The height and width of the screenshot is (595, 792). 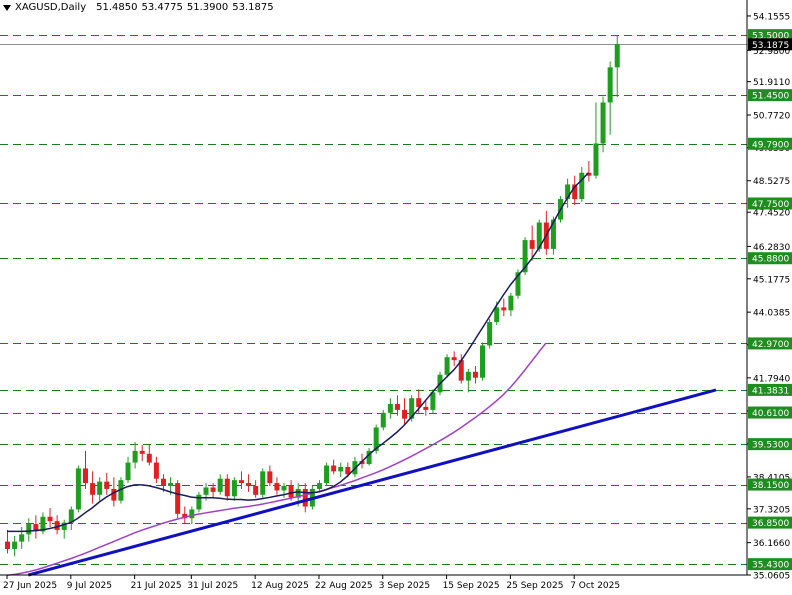 I want to click on level-badge-label: 36.8500, so click(x=770, y=524).